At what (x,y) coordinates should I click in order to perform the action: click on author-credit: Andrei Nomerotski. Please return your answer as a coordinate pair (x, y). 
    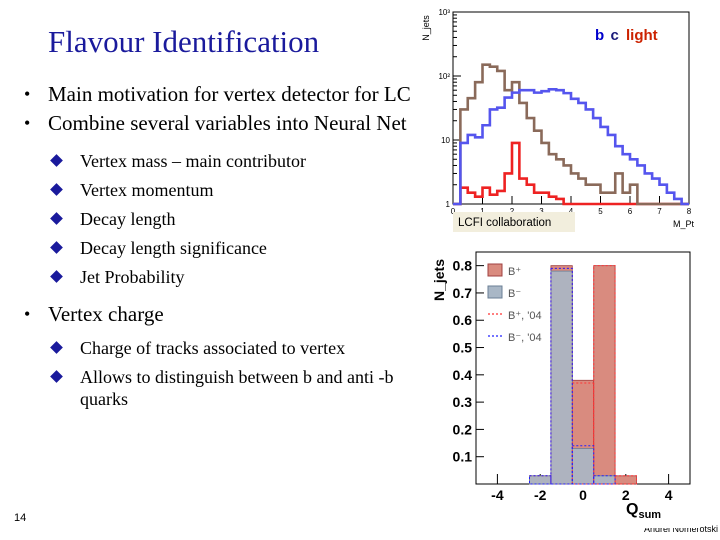
    Looking at the image, I should click on (680, 529).